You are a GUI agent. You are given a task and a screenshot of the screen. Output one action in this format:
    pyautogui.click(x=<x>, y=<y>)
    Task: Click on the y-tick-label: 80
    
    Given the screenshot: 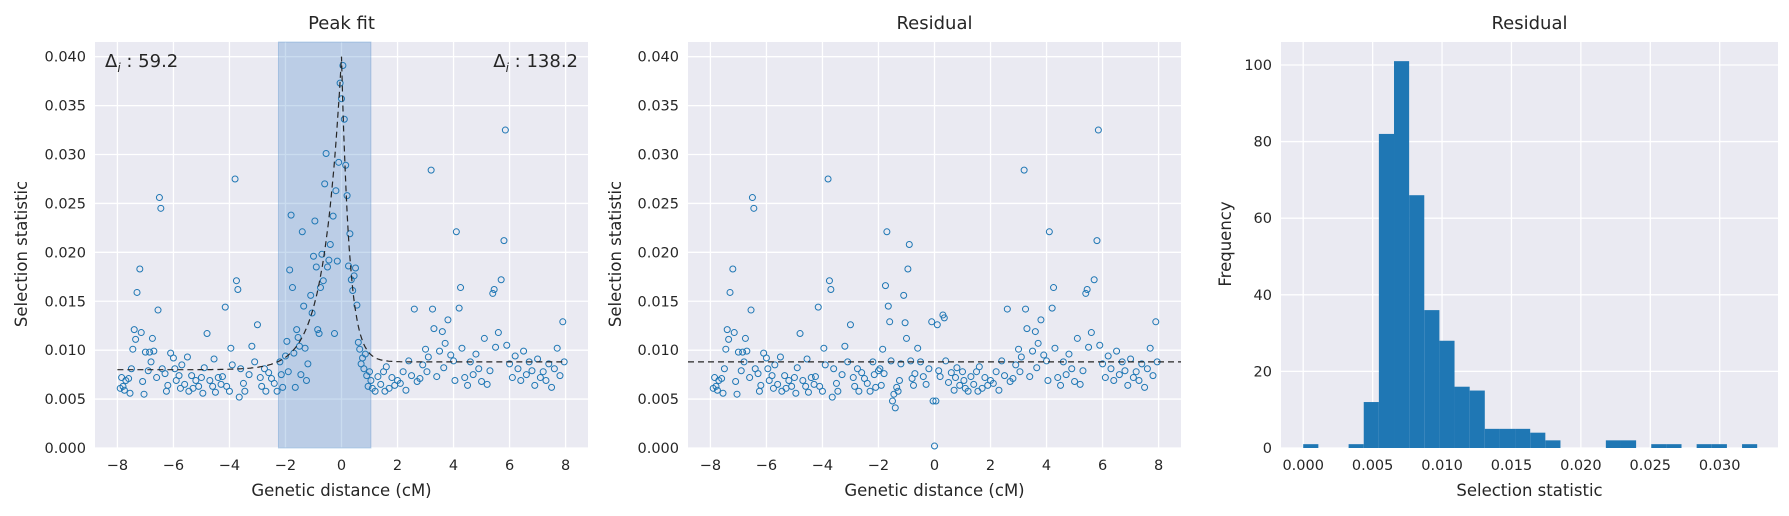 What is the action you would take?
    pyautogui.click(x=1263, y=143)
    